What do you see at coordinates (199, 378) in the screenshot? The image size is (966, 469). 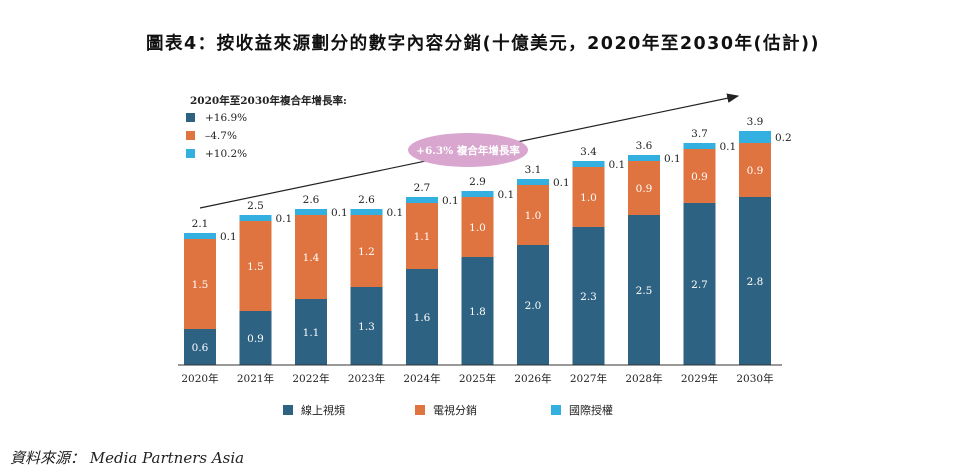 I see `x-tick-label: 2020年` at bounding box center [199, 378].